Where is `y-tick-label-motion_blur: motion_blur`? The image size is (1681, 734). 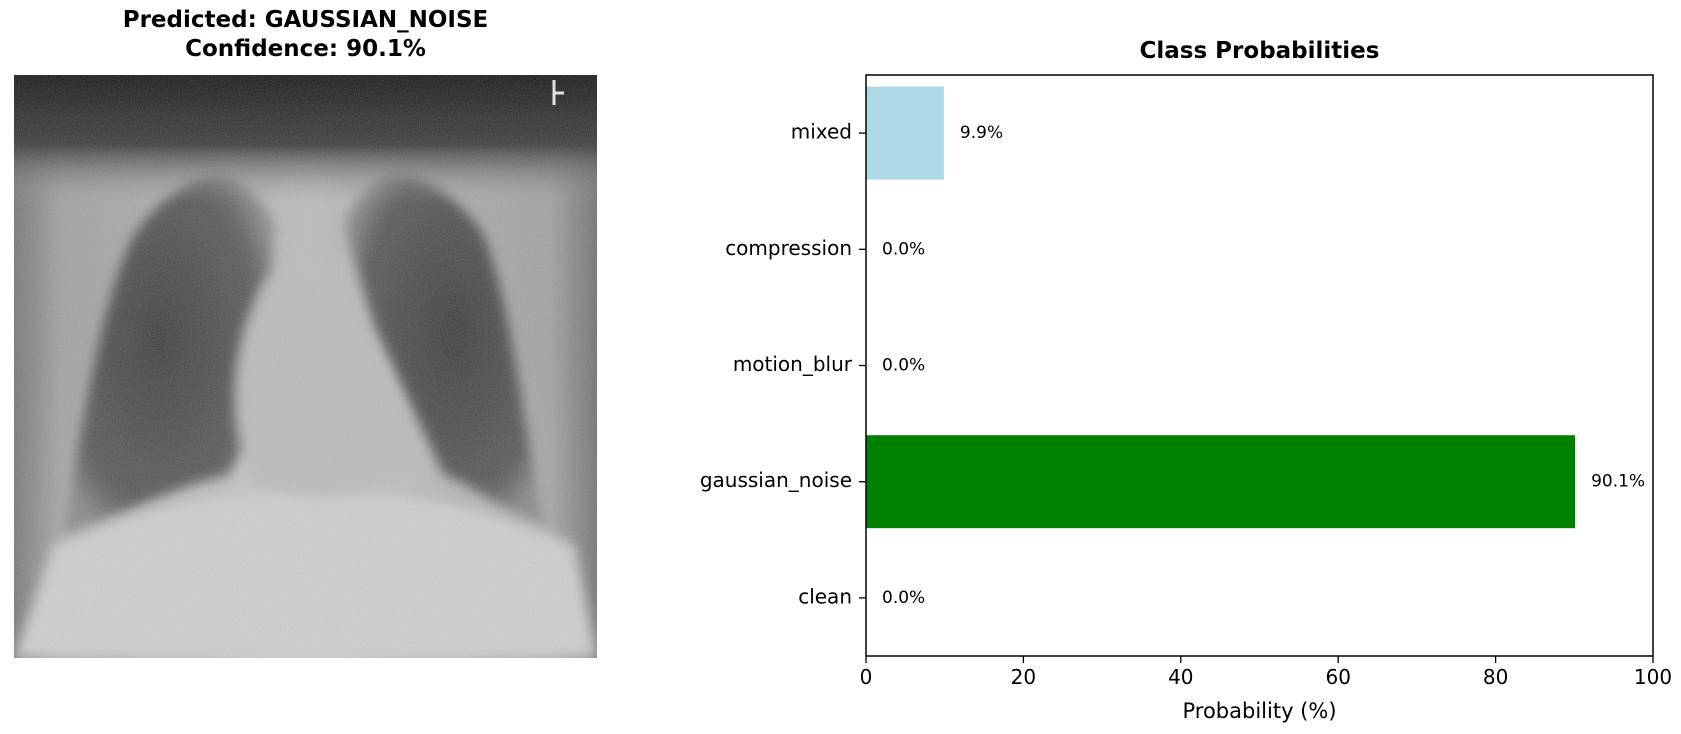 y-tick-label-motion_blur: motion_blur is located at coordinates (793, 364).